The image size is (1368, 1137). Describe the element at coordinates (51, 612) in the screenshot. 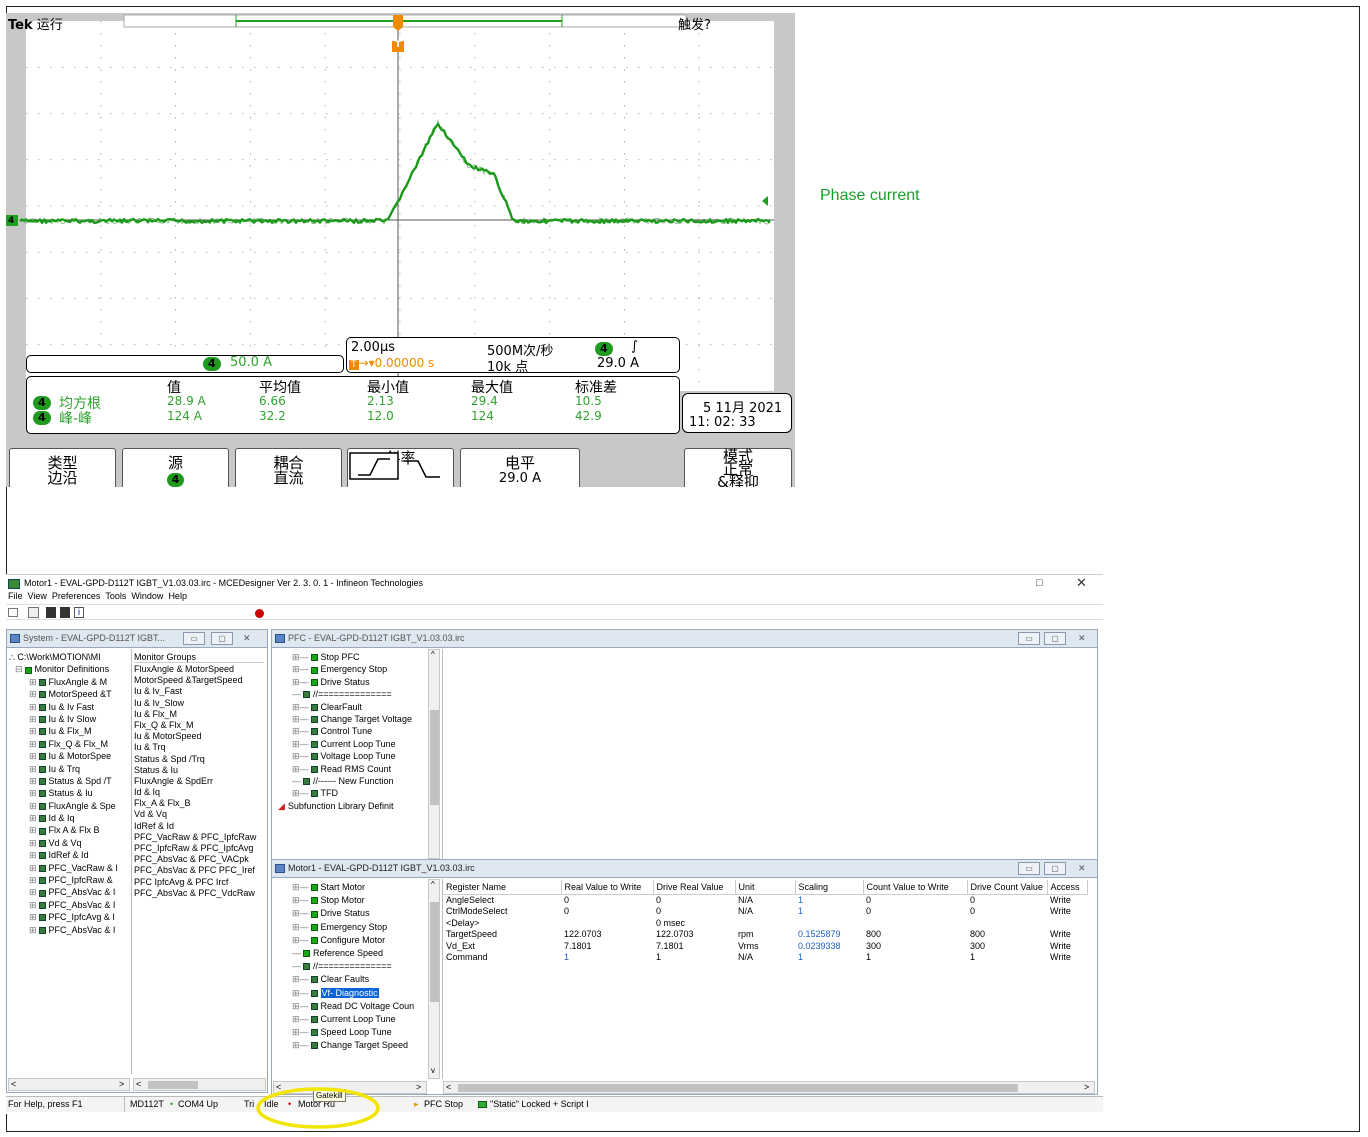

I see `save-icon` at that location.